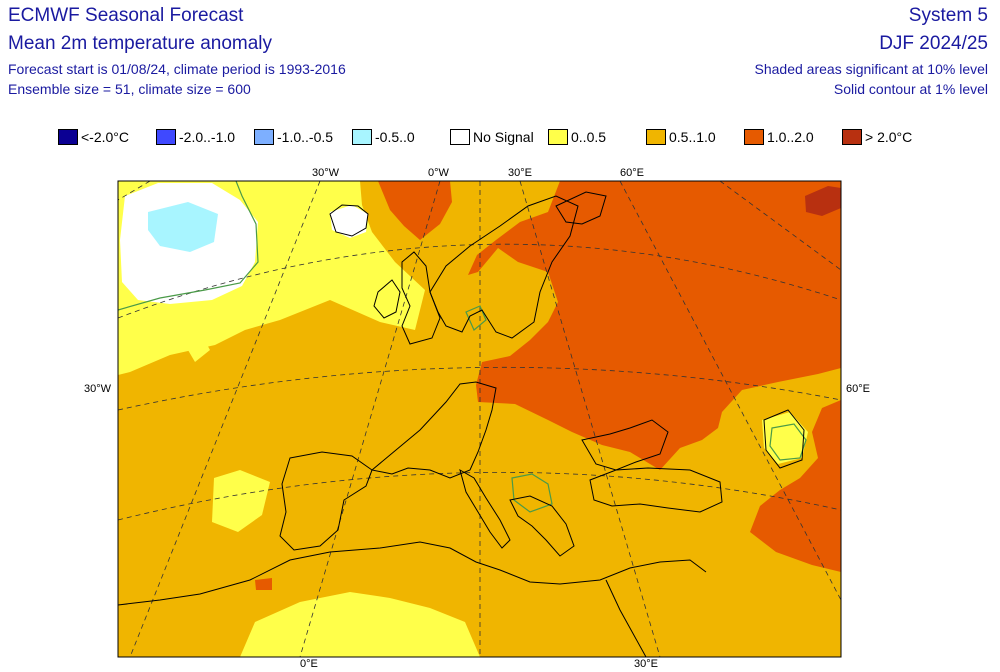 This screenshot has width=1000, height=672. I want to click on graticule-label-top: 0°W, so click(438, 173).